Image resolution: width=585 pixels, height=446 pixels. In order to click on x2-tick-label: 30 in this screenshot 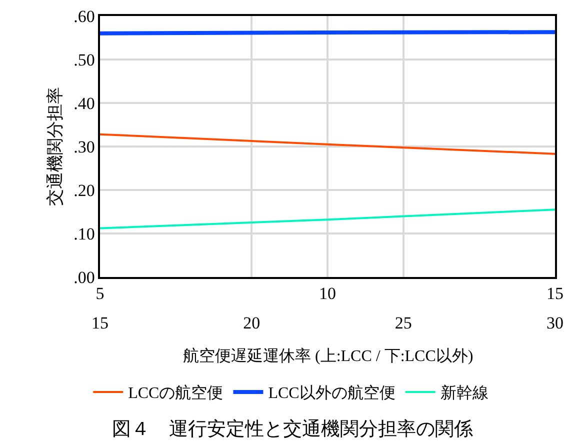, I will do `click(555, 323)`.